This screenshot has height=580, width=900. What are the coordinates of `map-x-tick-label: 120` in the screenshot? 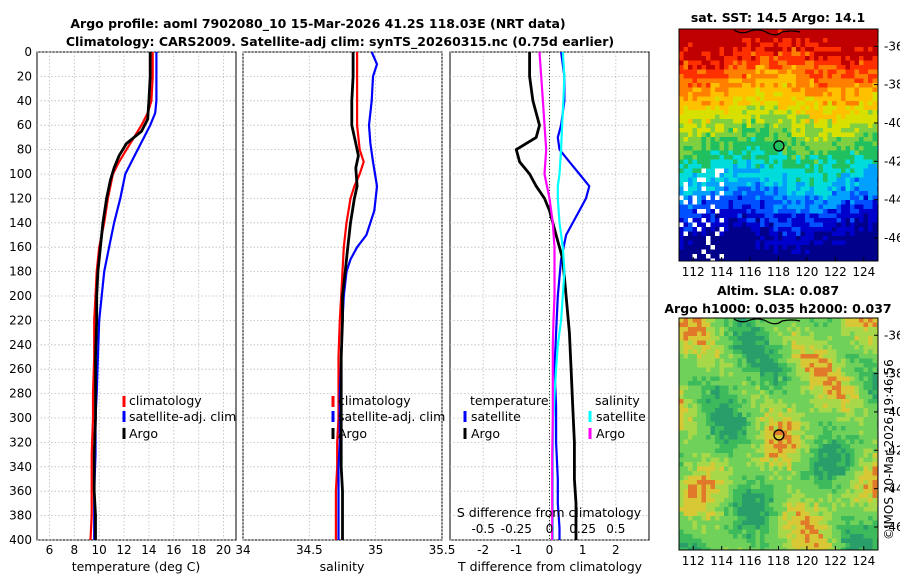 It's located at (806, 561).